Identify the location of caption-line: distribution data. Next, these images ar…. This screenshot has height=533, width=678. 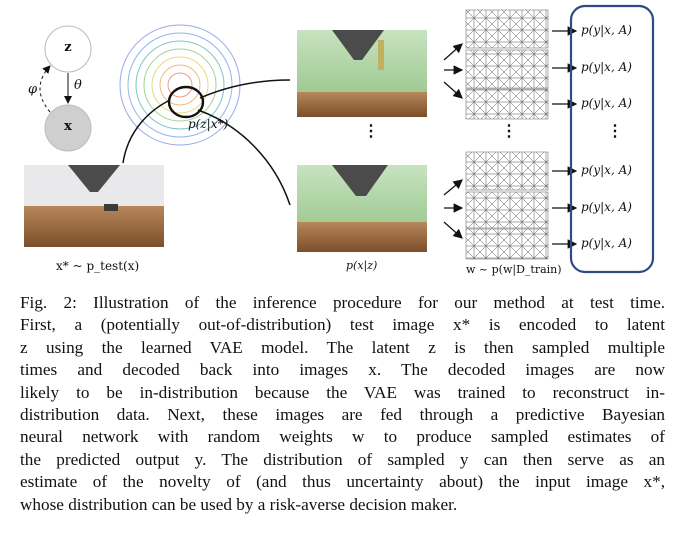
(342, 415).